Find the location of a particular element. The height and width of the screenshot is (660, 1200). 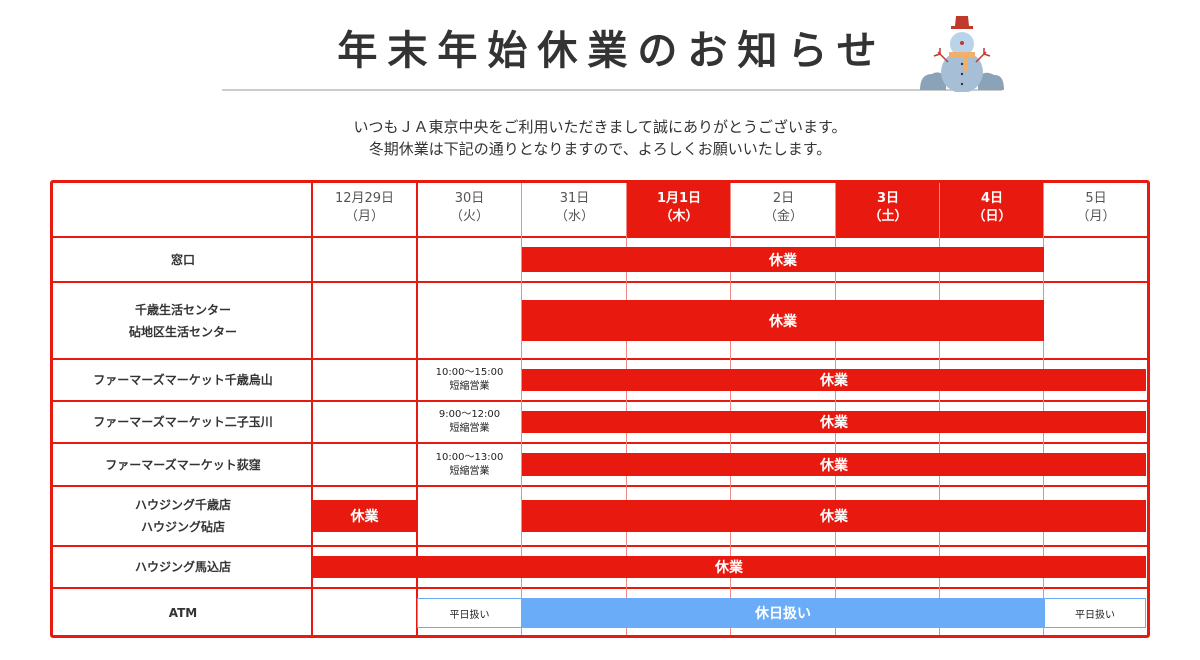

atm-holiday-bar: 休日扱い is located at coordinates (783, 613).